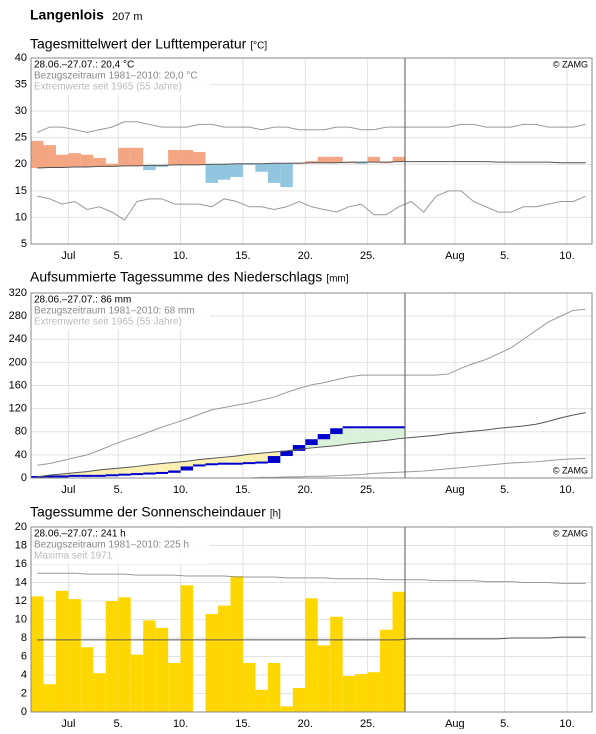 The image size is (596, 734). I want to click on y-tick-label: 30, so click(21, 111).